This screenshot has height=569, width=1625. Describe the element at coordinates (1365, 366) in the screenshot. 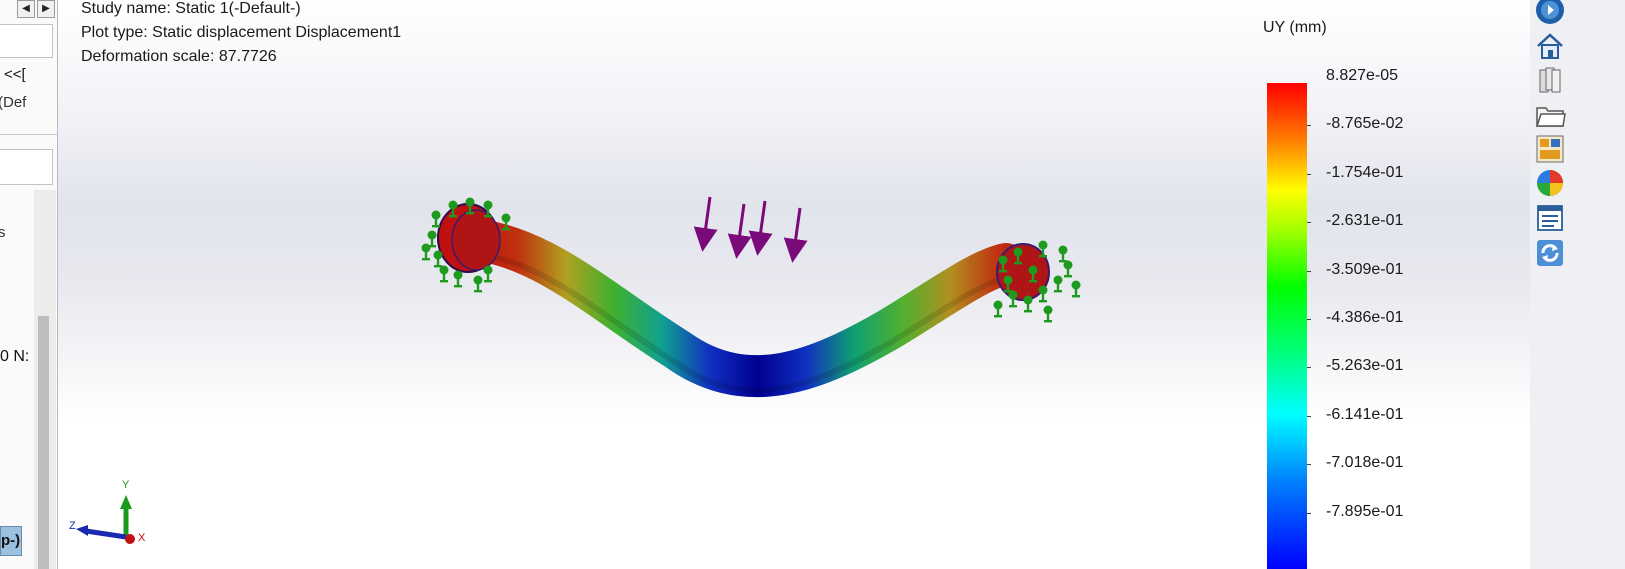

I see `legend-value-label: -5.263e-01` at that location.